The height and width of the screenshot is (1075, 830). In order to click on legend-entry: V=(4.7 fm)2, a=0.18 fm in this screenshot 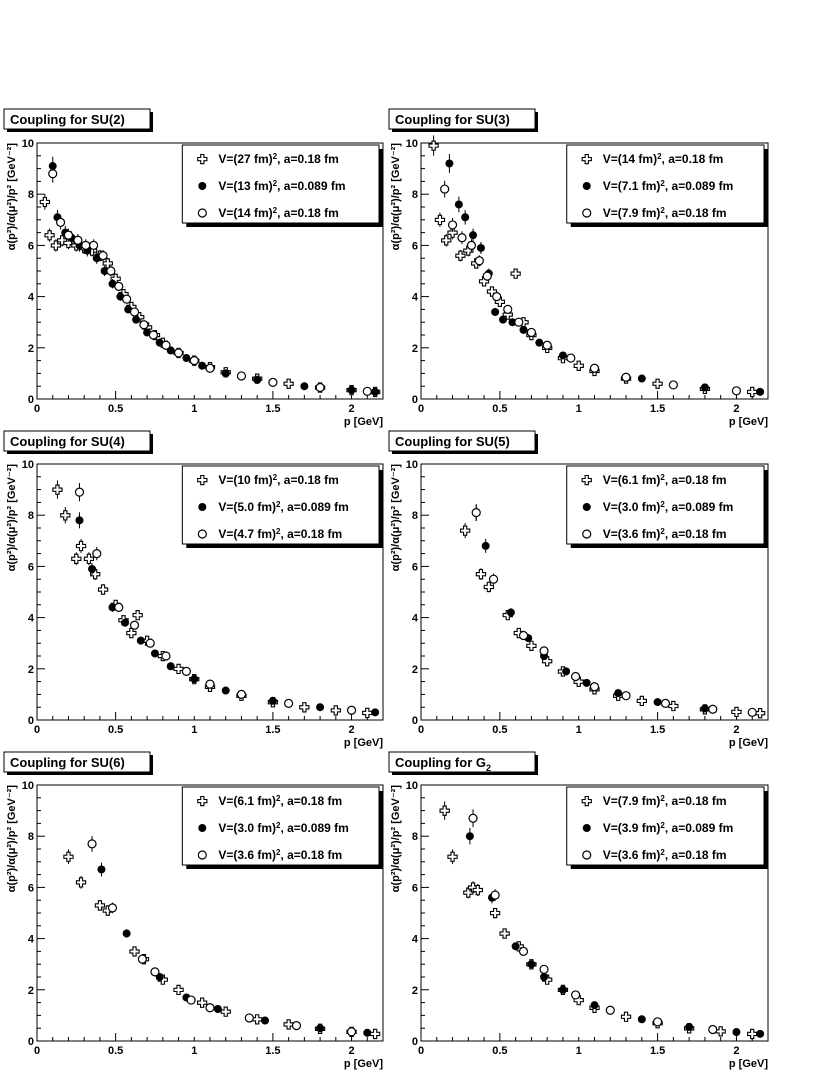, I will do `click(280, 534)`.